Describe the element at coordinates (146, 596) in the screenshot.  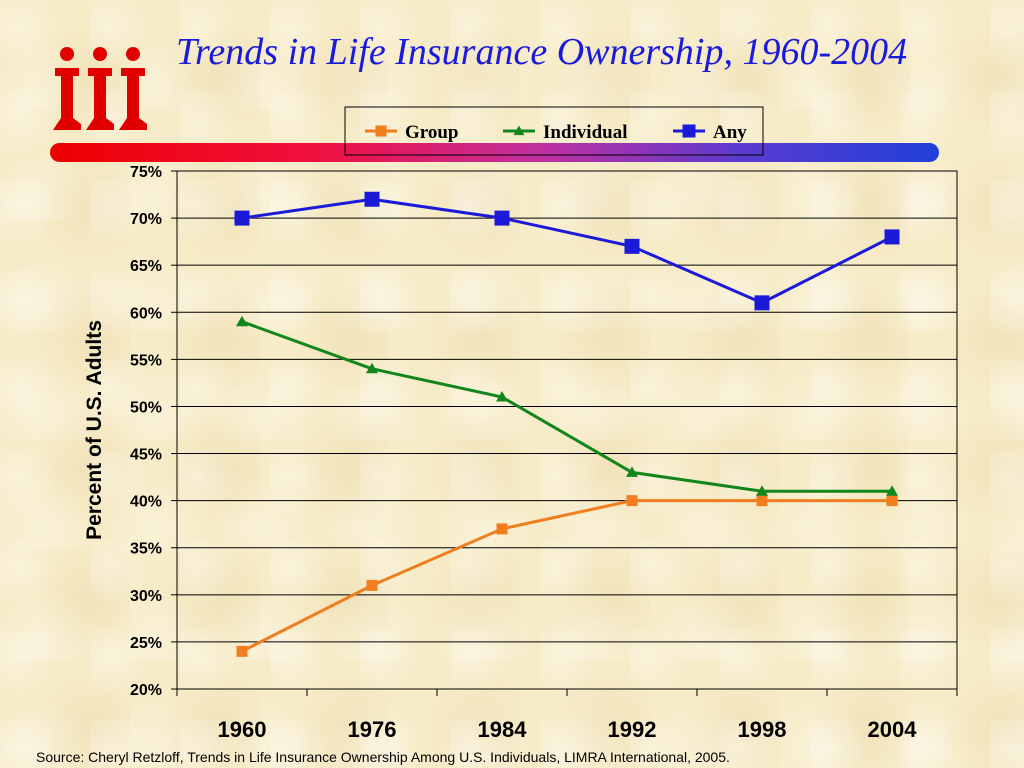
I see `y-tick-label: 30%` at that location.